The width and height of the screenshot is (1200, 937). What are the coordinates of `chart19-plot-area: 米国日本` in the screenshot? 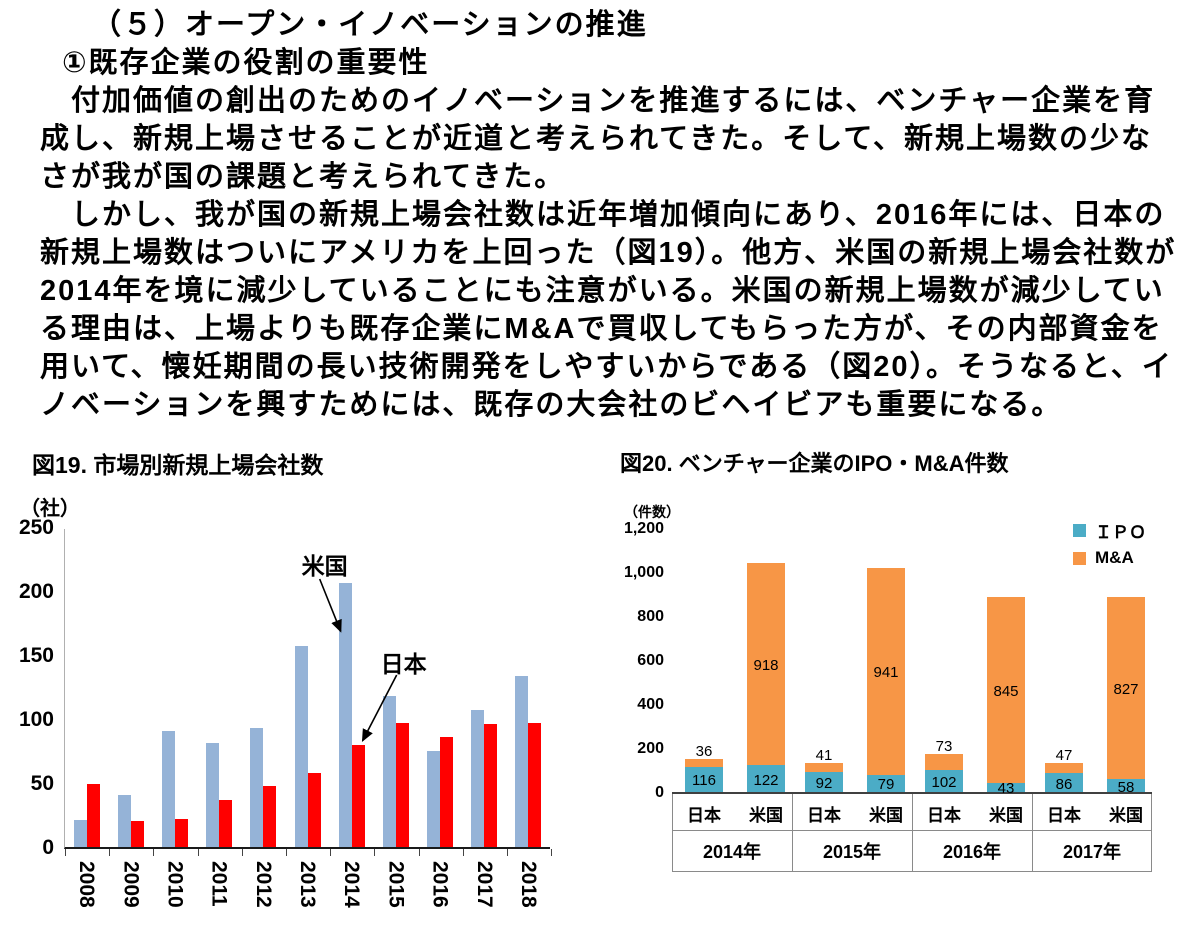 It's located at (308, 692).